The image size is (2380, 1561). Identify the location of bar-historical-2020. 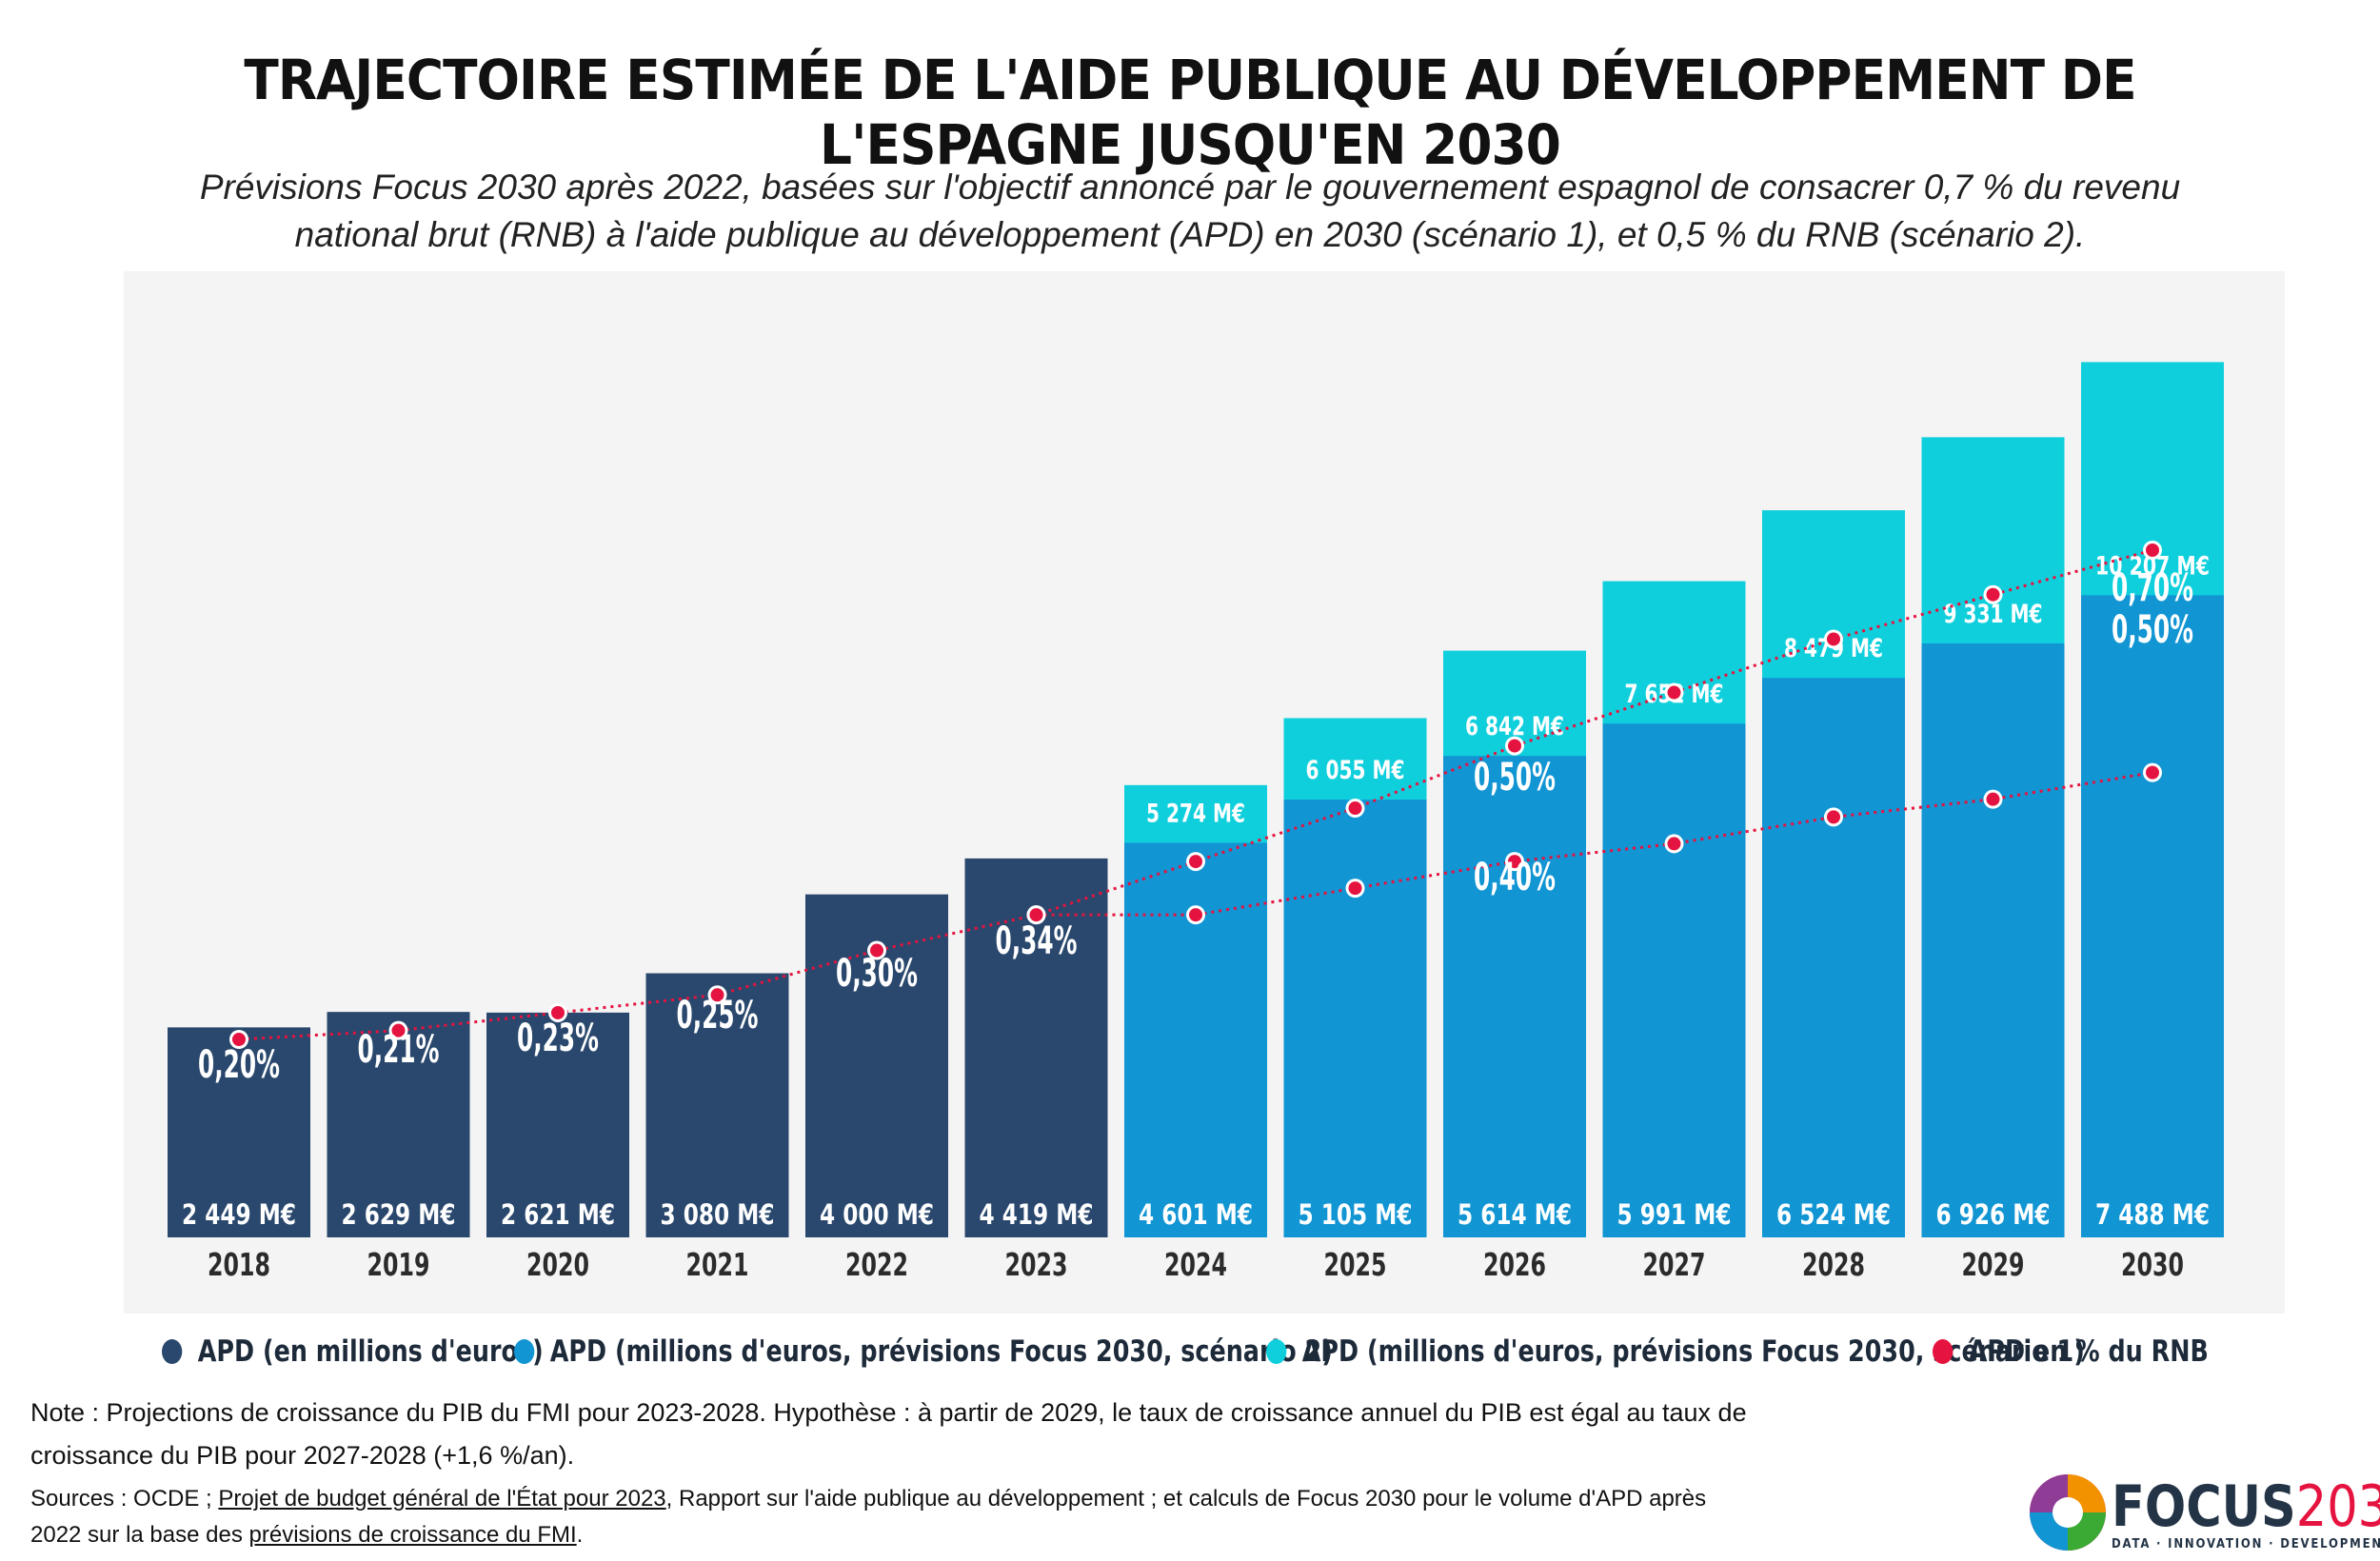
(557, 1124).